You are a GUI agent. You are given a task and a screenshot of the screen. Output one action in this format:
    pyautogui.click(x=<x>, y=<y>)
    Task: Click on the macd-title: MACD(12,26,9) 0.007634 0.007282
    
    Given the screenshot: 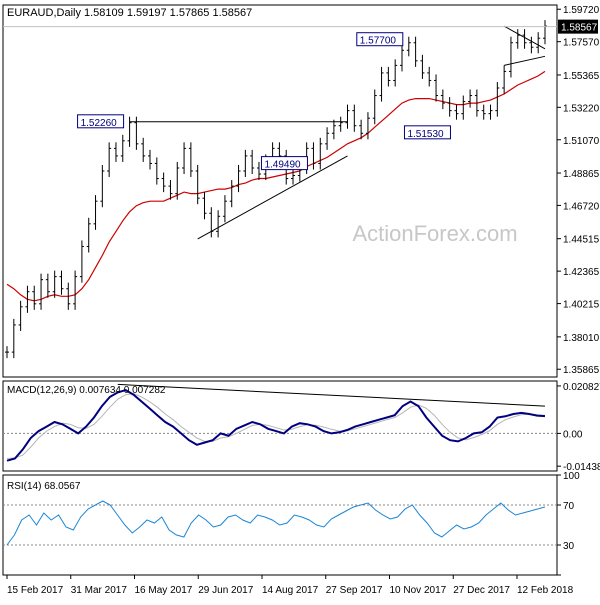 What is the action you would take?
    pyautogui.click(x=86, y=390)
    